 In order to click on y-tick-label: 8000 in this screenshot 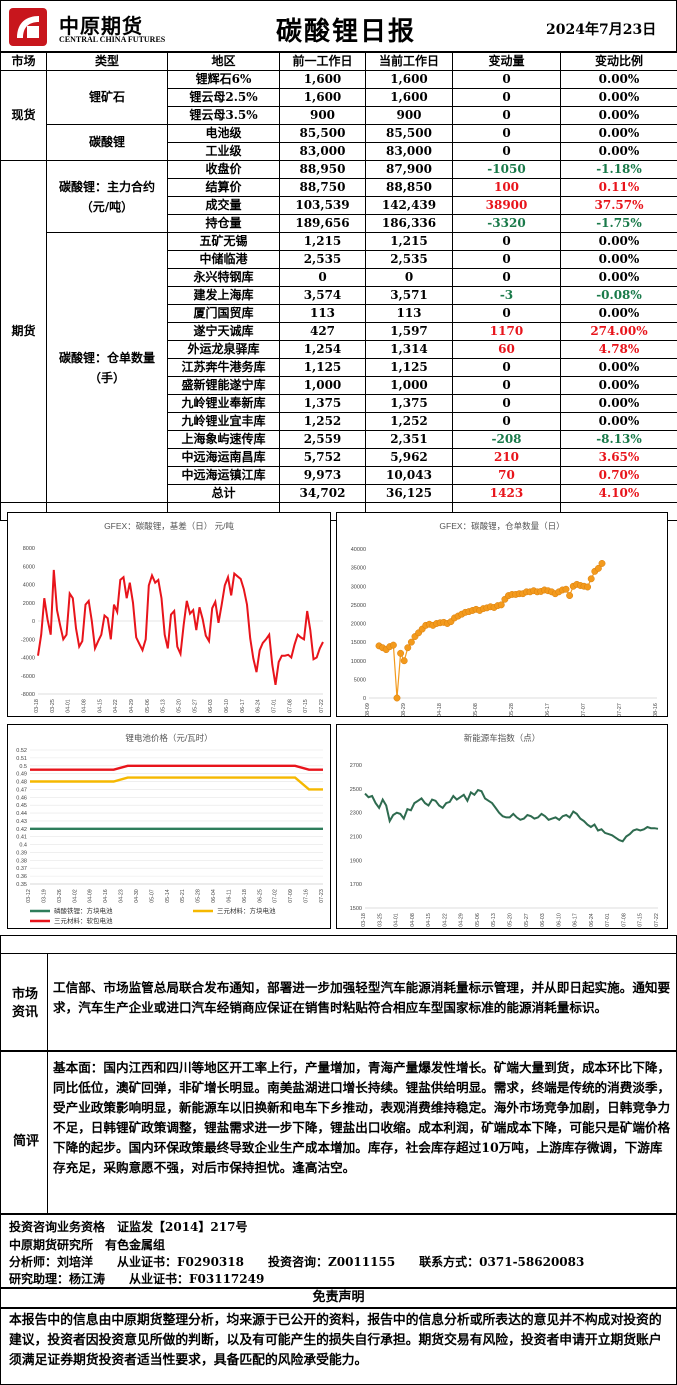, I will do `click(29, 549)`.